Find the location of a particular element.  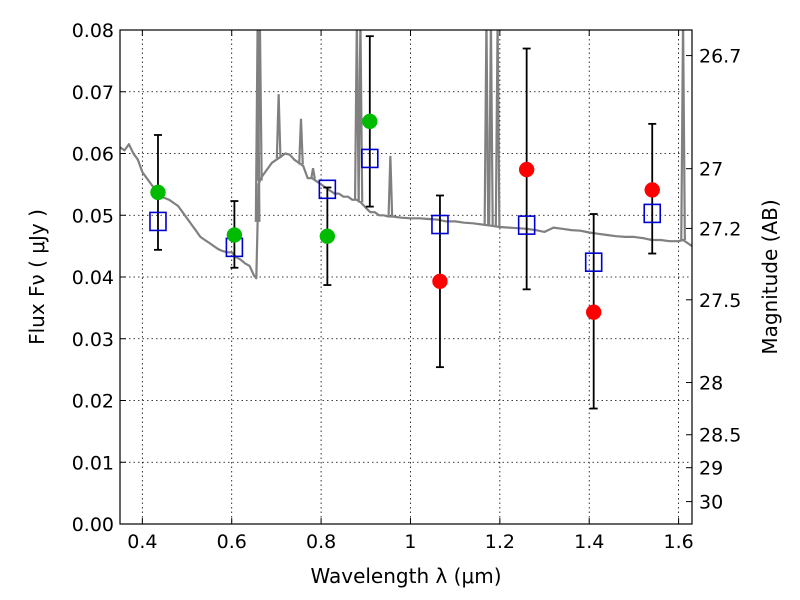

right-tick-label: 28 is located at coordinates (711, 384).